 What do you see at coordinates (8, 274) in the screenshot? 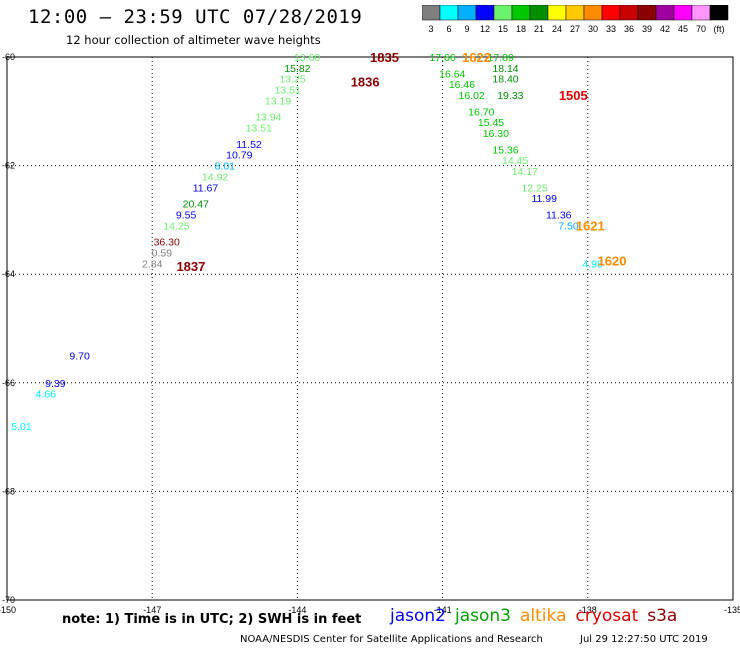
I see `y-tick-label: -64` at bounding box center [8, 274].